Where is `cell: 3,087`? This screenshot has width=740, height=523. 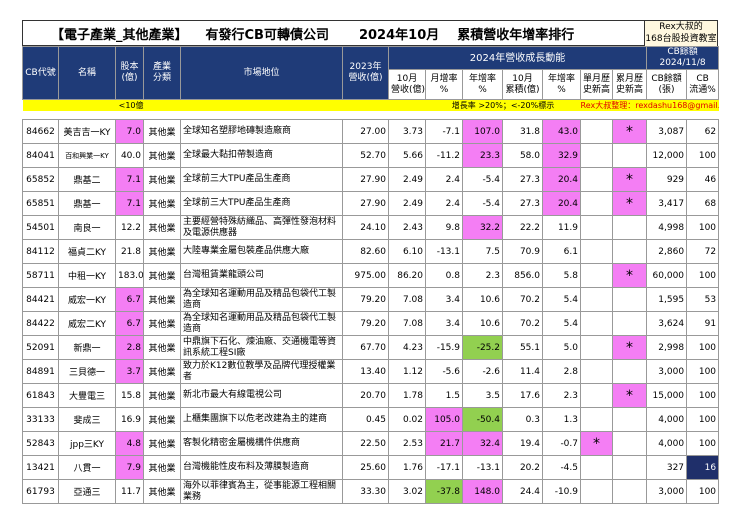 cell: 3,087 is located at coordinates (667, 131).